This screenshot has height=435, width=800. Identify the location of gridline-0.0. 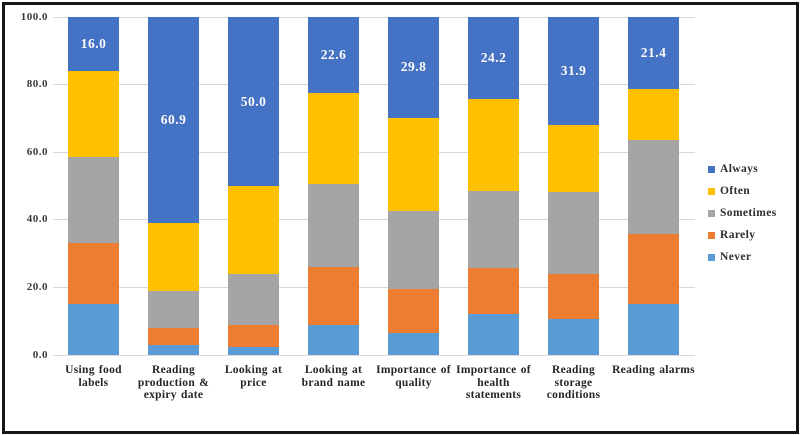
(374, 355).